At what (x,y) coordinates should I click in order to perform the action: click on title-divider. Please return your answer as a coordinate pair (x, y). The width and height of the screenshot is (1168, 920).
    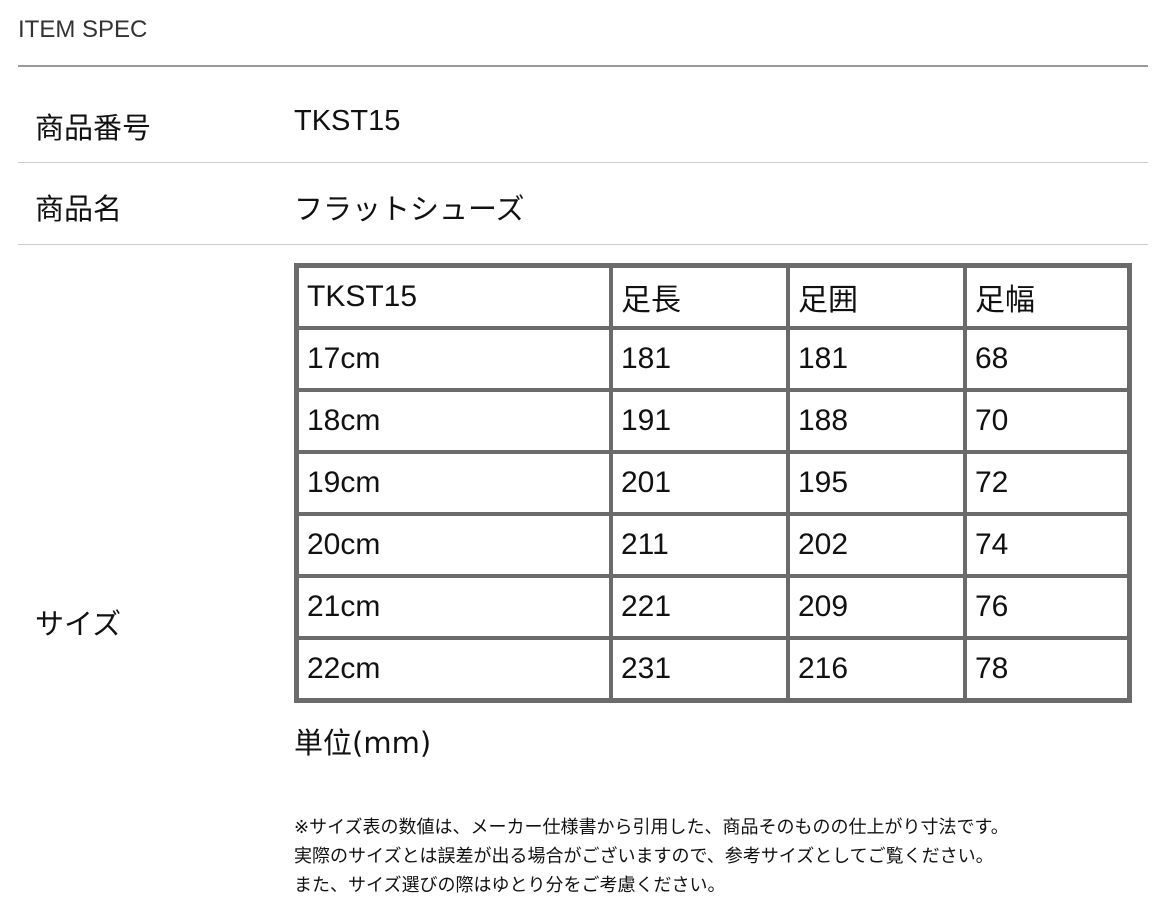
    Looking at the image, I should click on (583, 66).